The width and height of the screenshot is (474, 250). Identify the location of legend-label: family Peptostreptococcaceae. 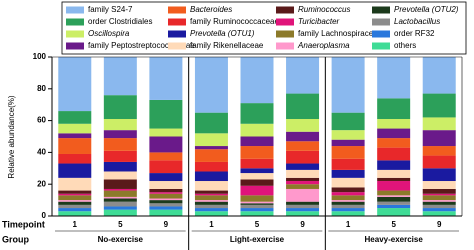
(141, 45).